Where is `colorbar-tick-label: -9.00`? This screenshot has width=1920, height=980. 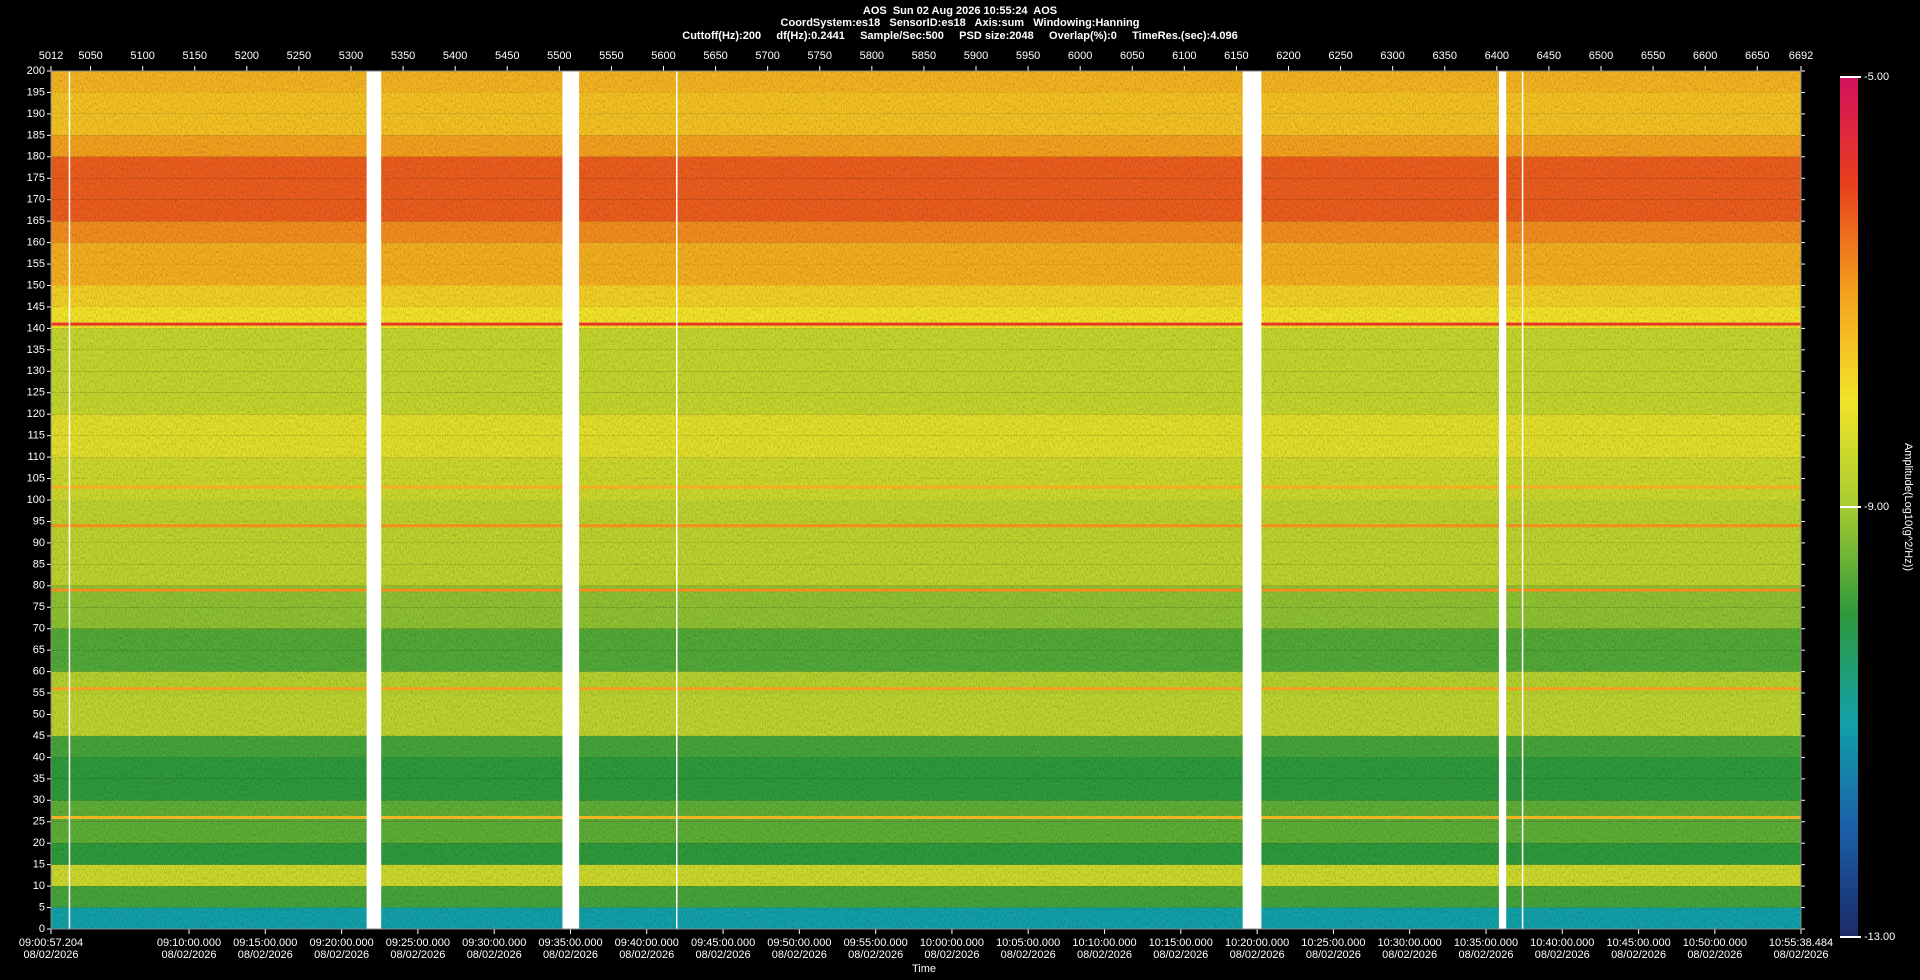
colorbar-tick-label: -9.00 is located at coordinates (1876, 507).